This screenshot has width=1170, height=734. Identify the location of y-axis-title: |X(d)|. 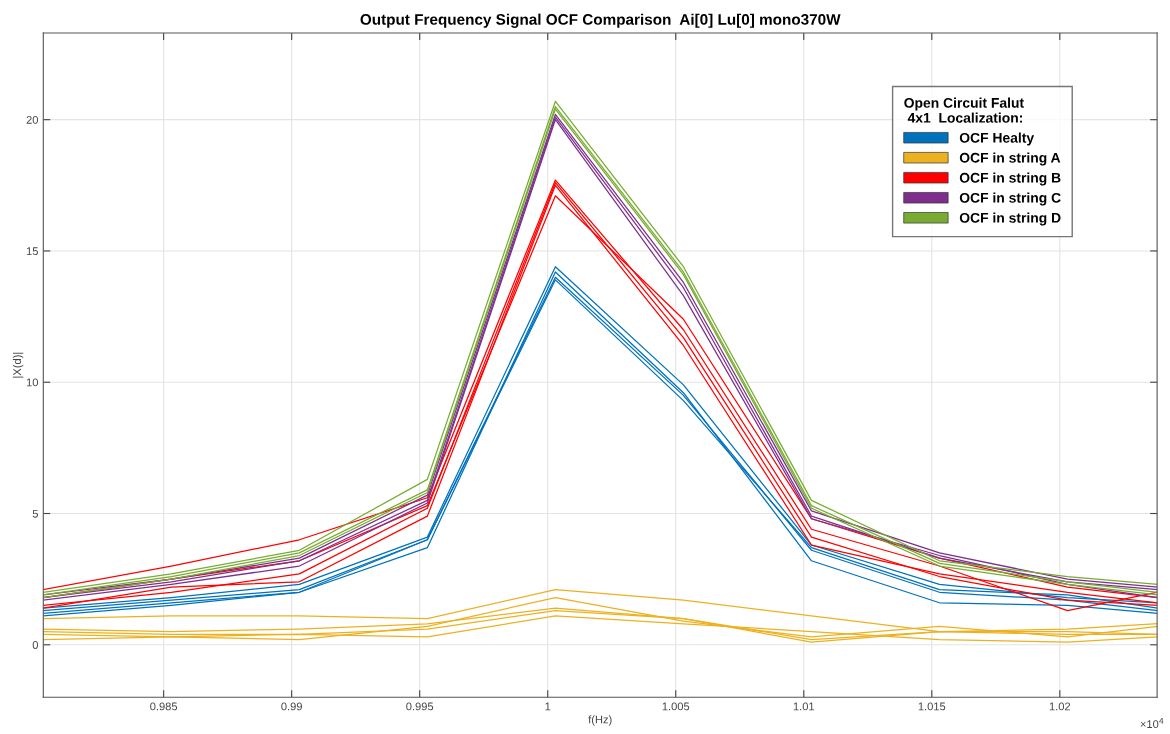
(18, 365).